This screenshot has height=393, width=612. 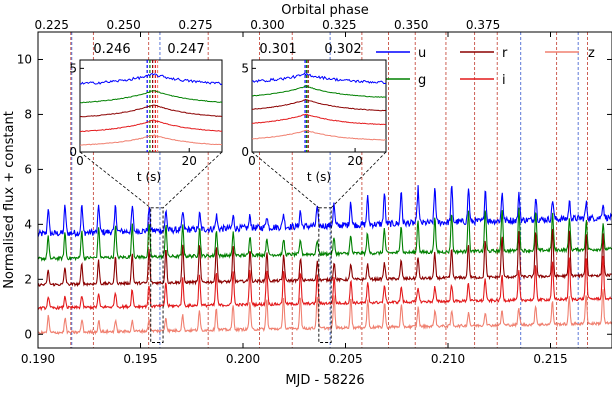 What do you see at coordinates (28, 114) in the screenshot?
I see `y-tick-label: 8` at bounding box center [28, 114].